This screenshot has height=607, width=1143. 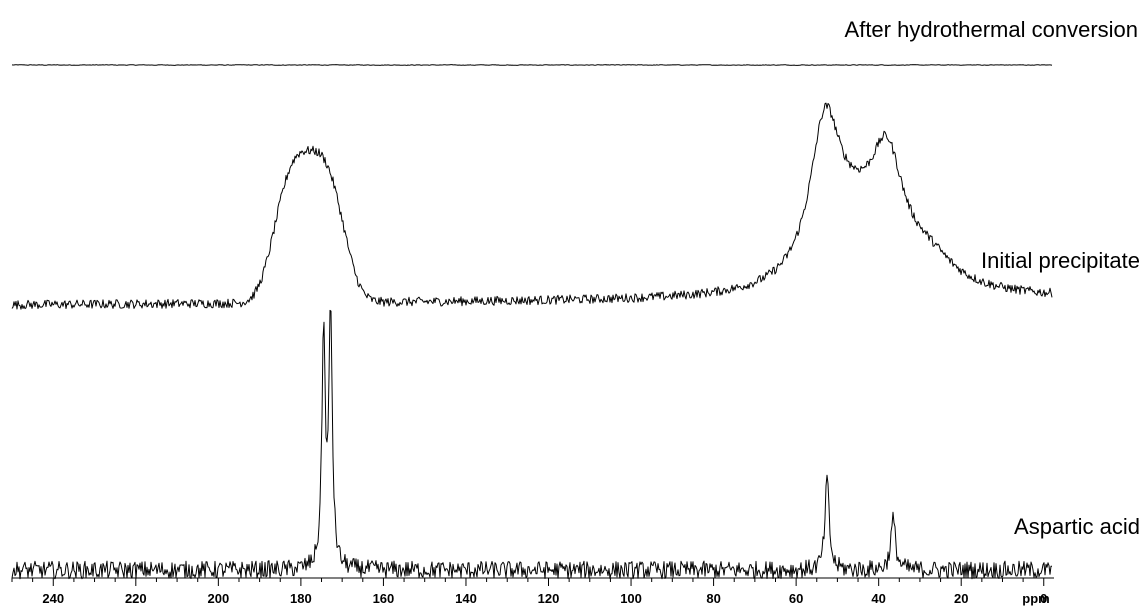 I want to click on x-tick-label: 40, so click(x=878, y=598).